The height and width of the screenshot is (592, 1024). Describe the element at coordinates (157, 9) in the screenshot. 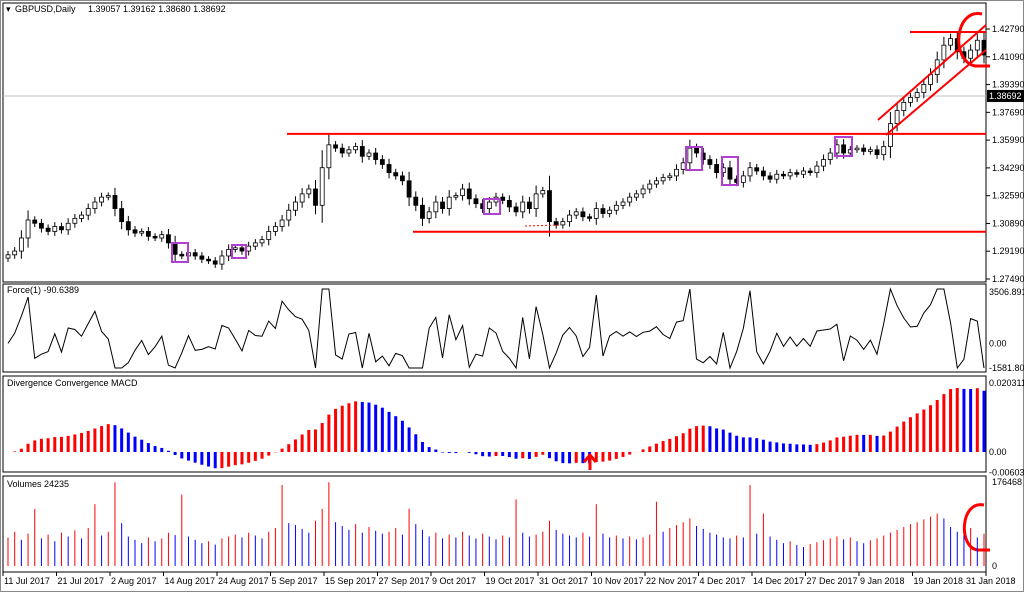

I see `ohlc-readout: 1.39057 1.39162 1.38680 1.38692` at that location.